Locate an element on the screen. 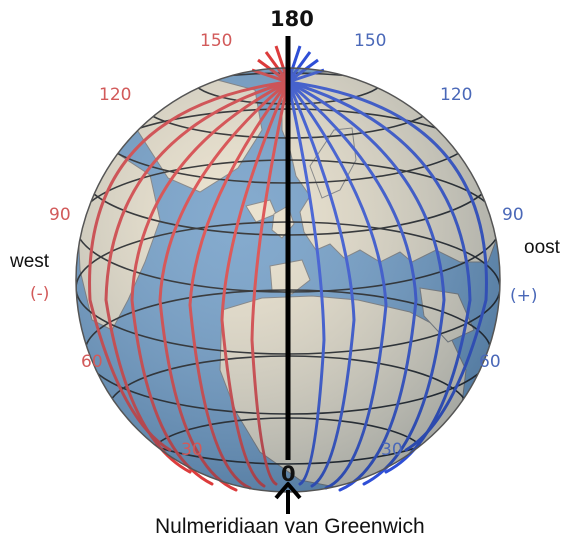 The image size is (576, 542). east-90-label: 90 is located at coordinates (513, 215).